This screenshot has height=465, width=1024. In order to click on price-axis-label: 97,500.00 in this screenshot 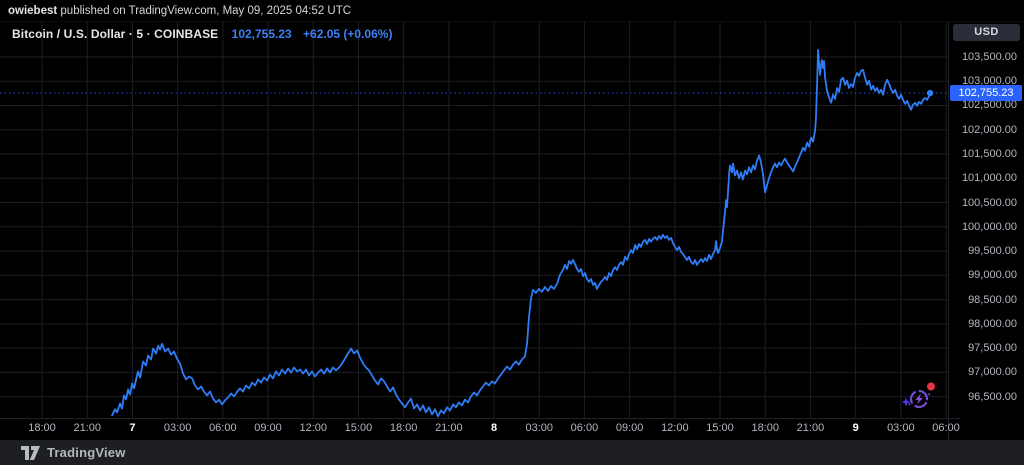, I will do `click(992, 348)`.